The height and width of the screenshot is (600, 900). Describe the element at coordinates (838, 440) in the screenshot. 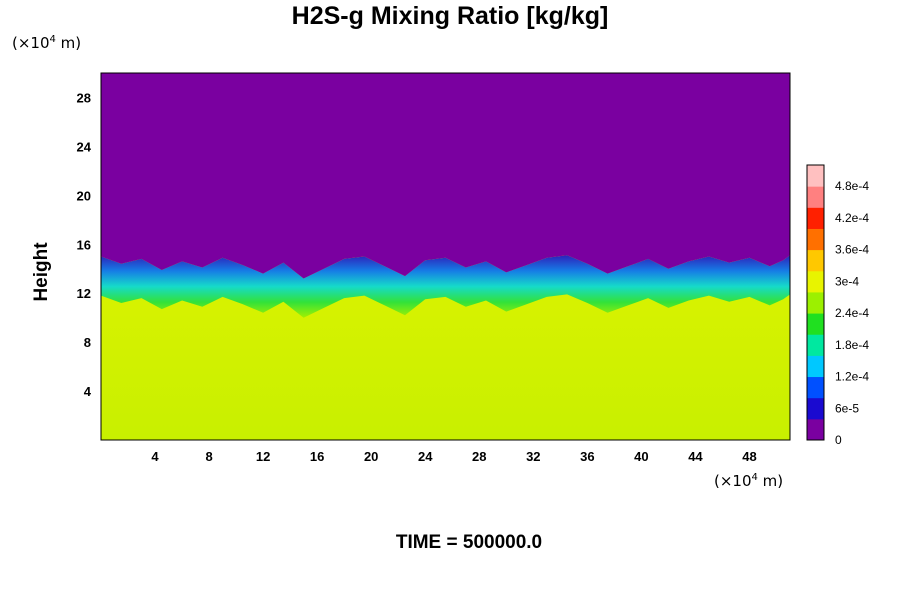

I see `colorbar-tick-label: 0` at that location.